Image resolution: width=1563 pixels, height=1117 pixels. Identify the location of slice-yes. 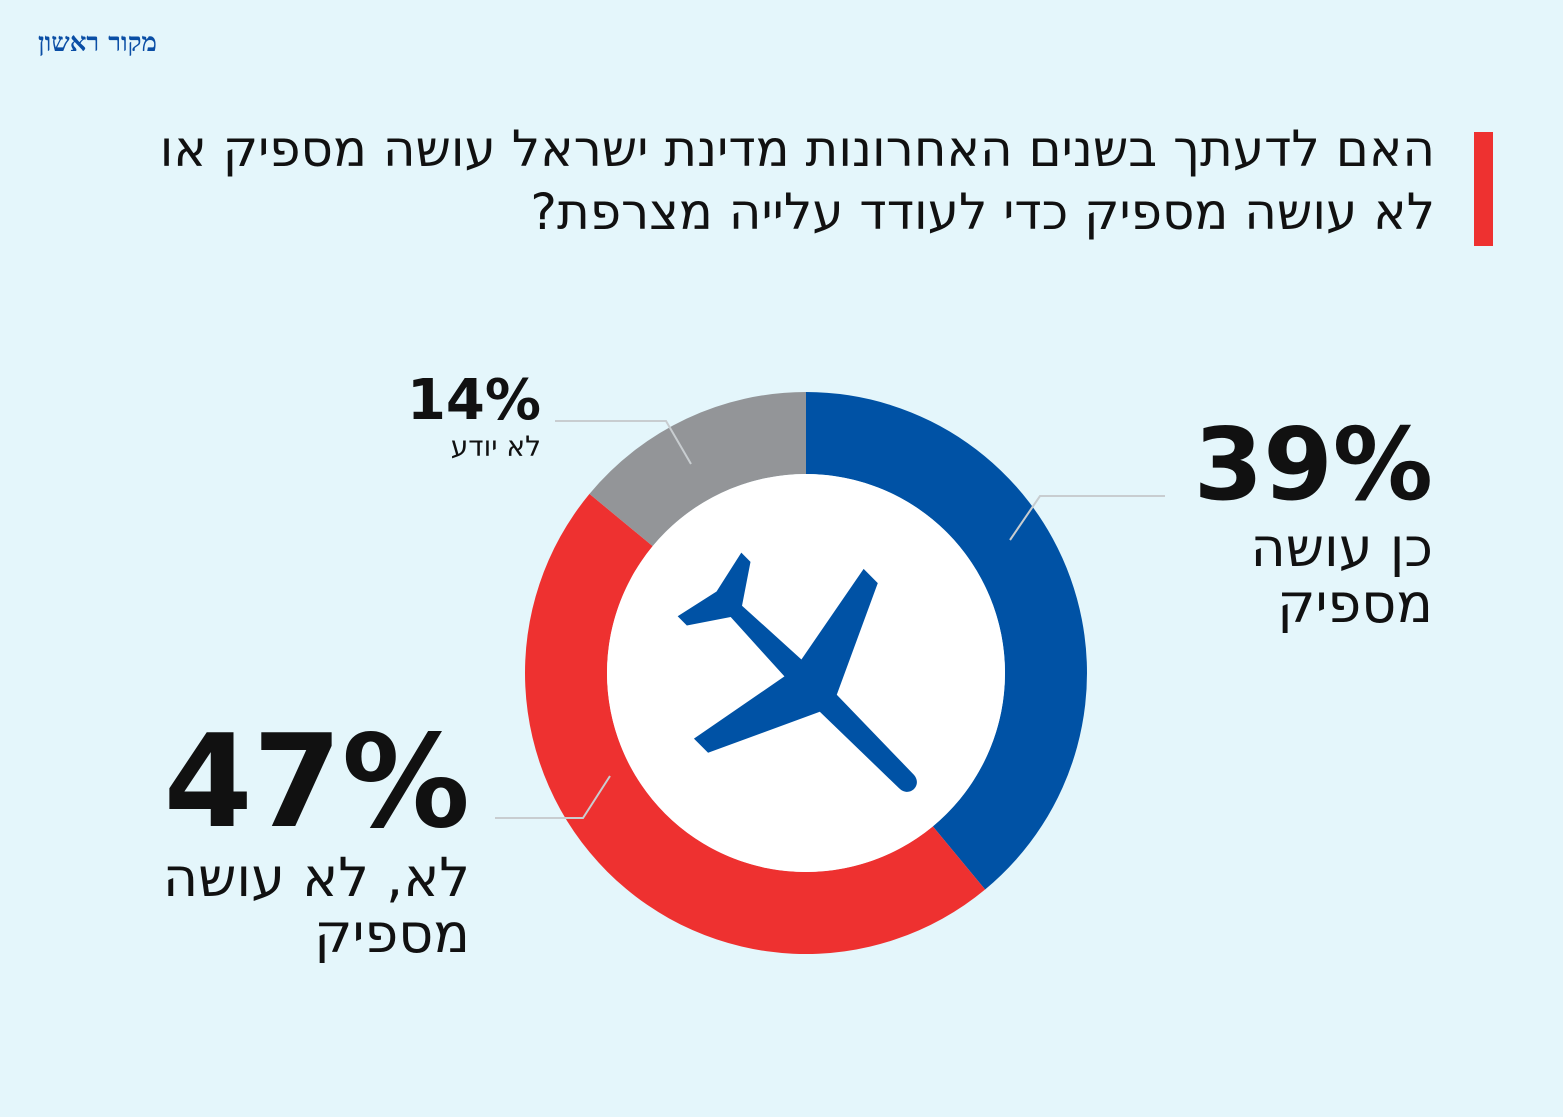
(946, 641).